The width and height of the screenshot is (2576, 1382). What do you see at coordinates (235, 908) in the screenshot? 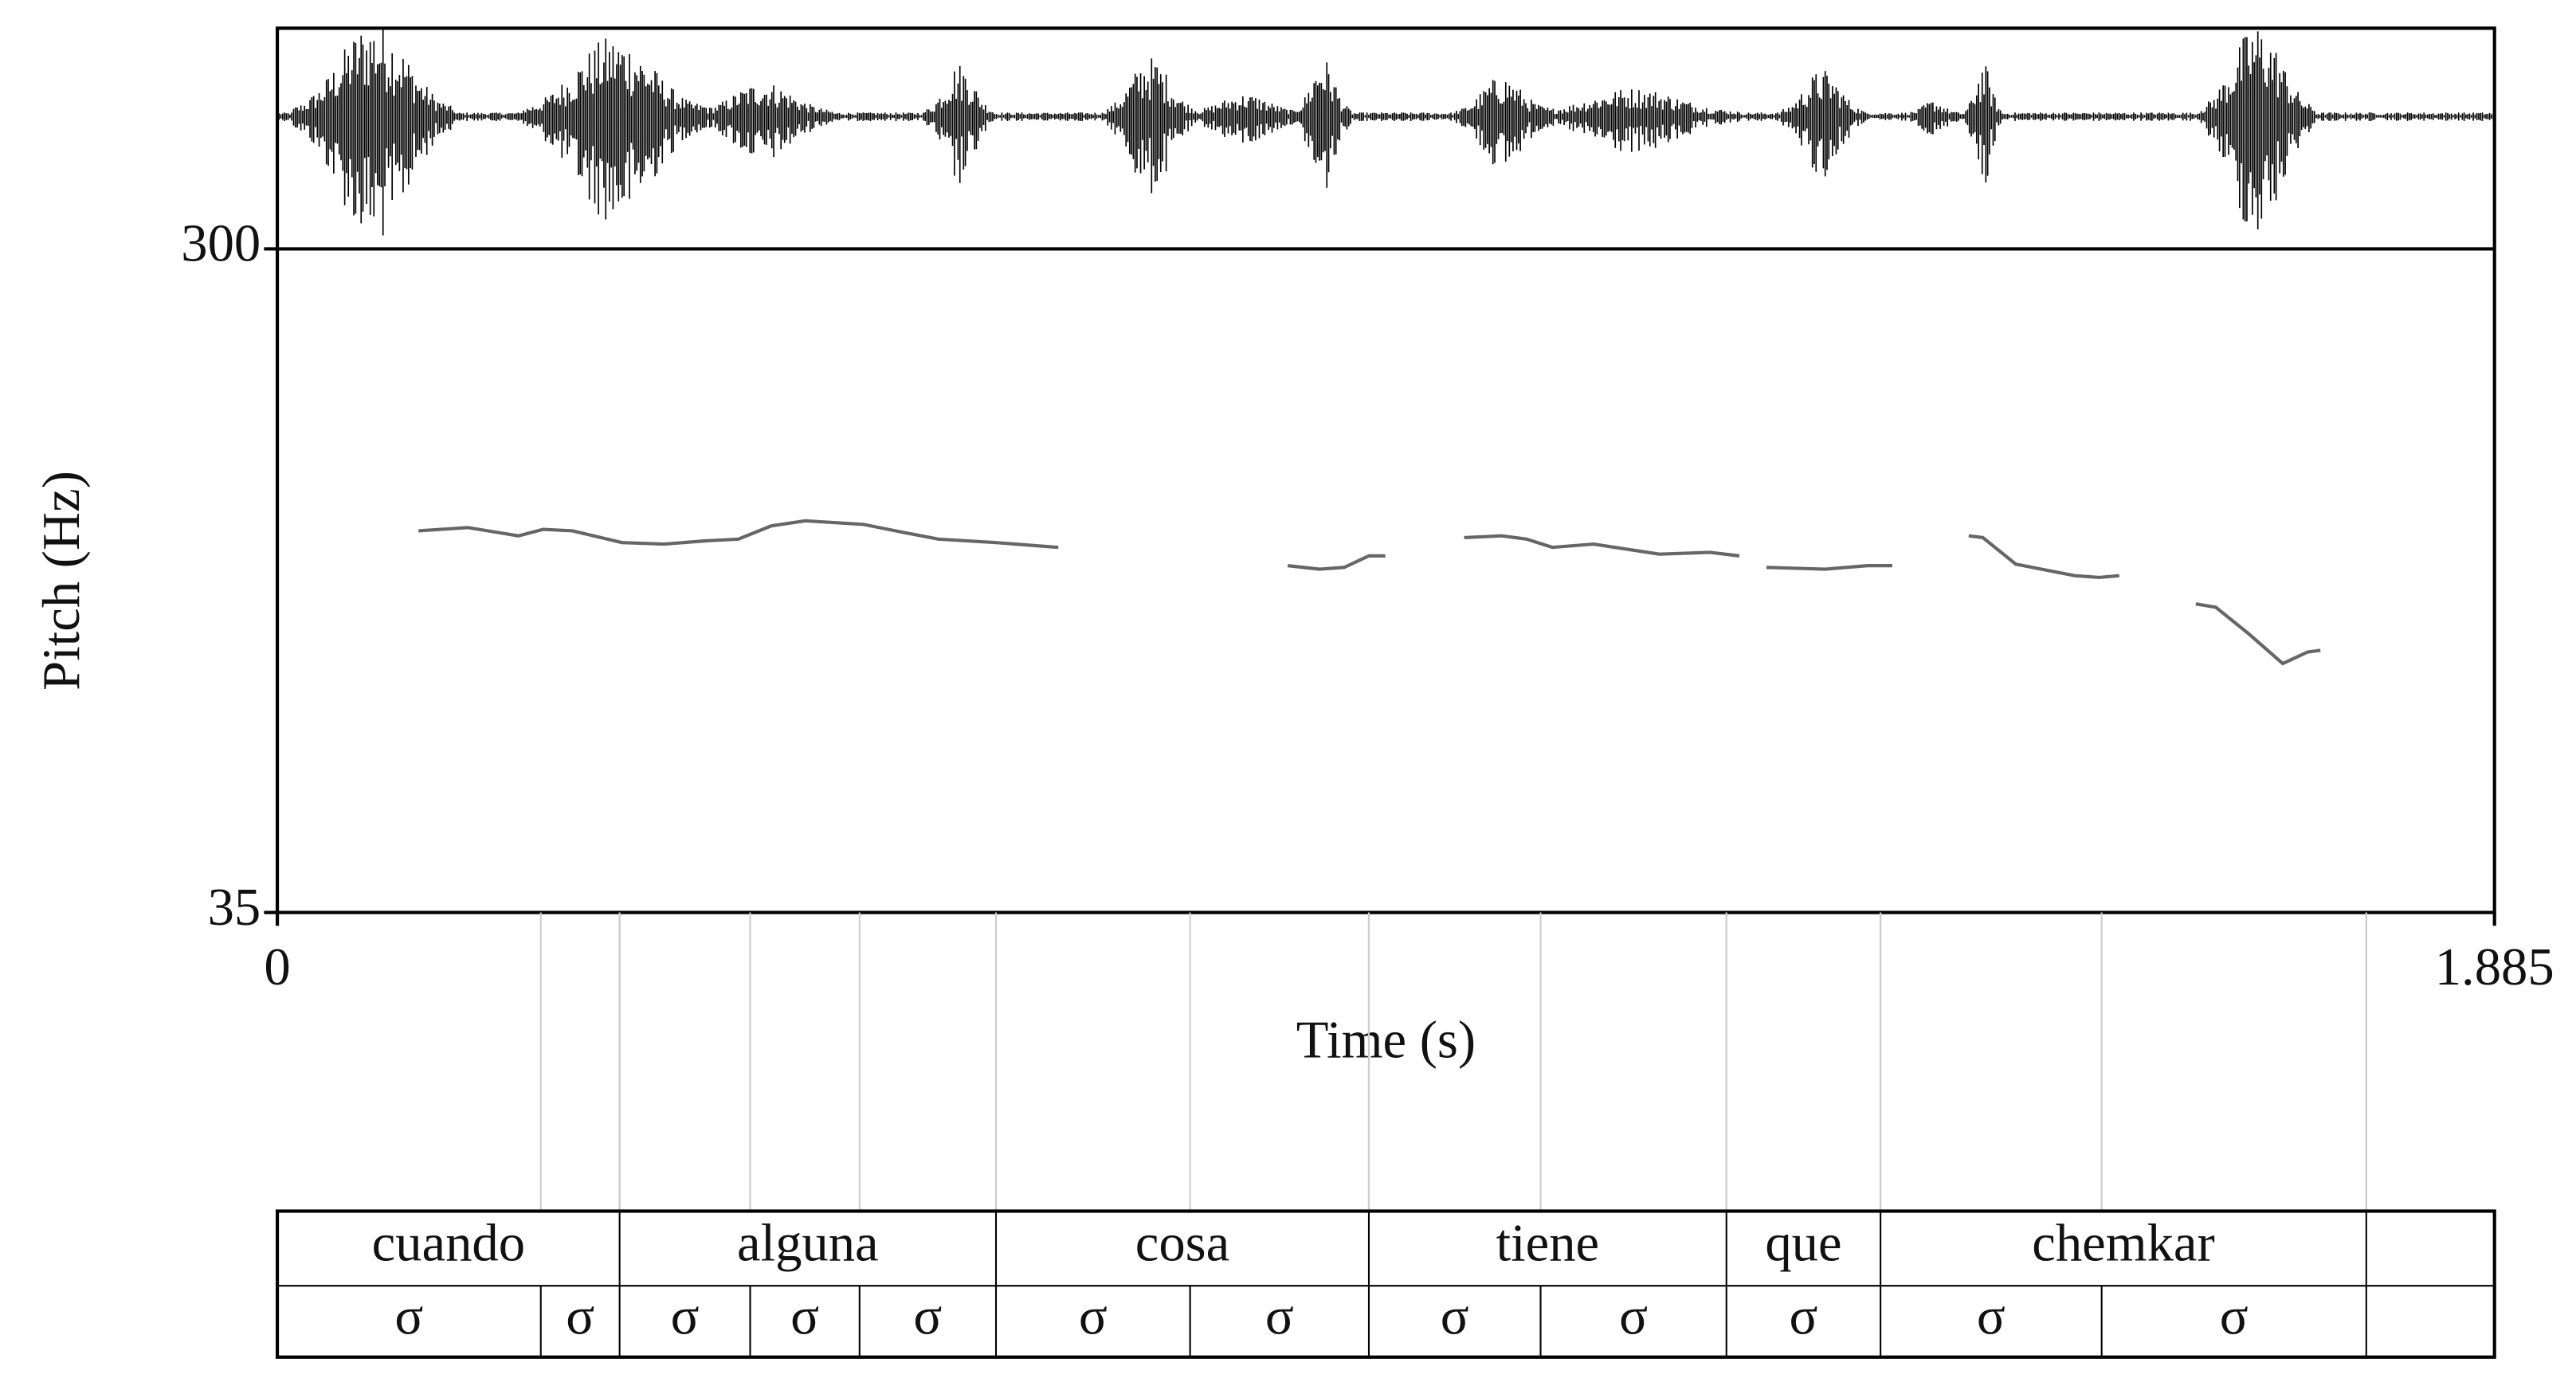
I see `y-tick-label: 35` at bounding box center [235, 908].